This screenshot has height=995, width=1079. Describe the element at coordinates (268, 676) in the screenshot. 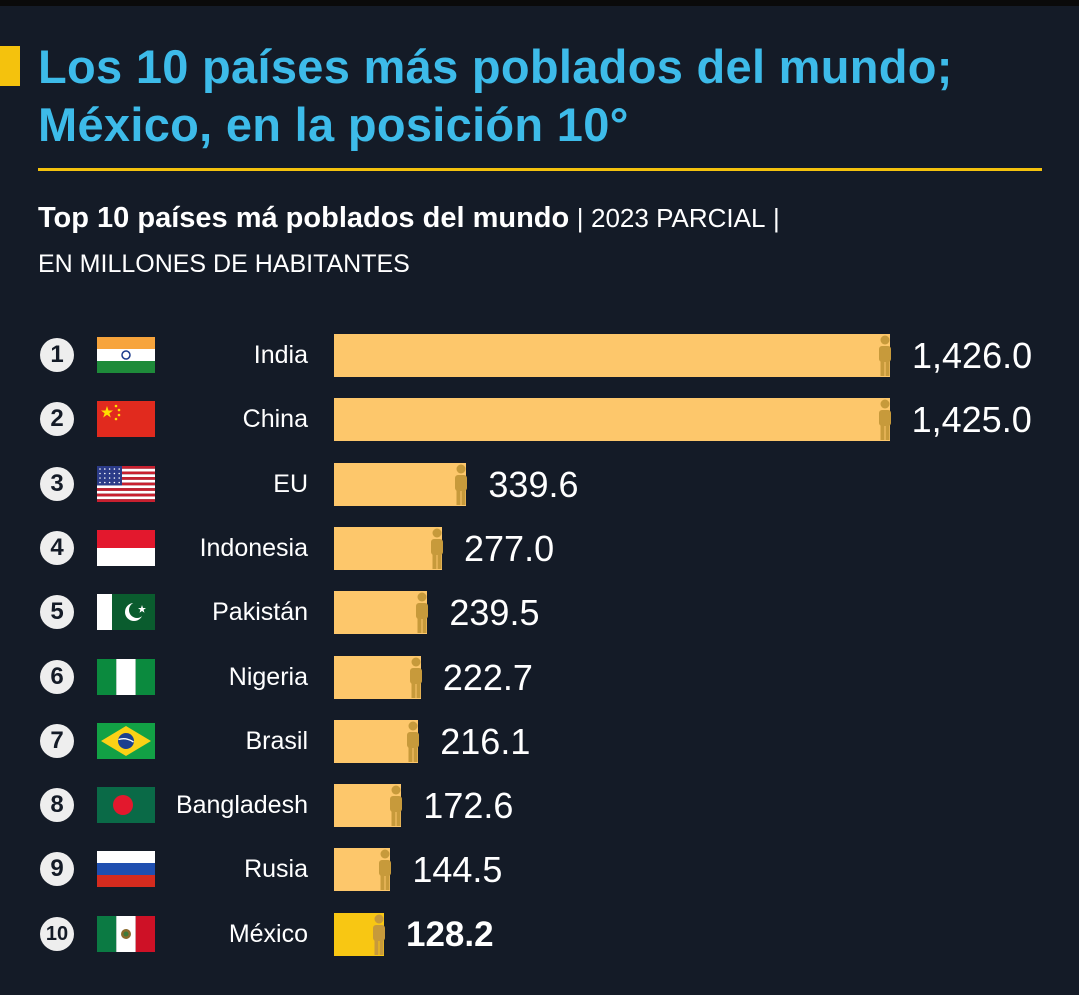

I see `country-label: Nigeria` at that location.